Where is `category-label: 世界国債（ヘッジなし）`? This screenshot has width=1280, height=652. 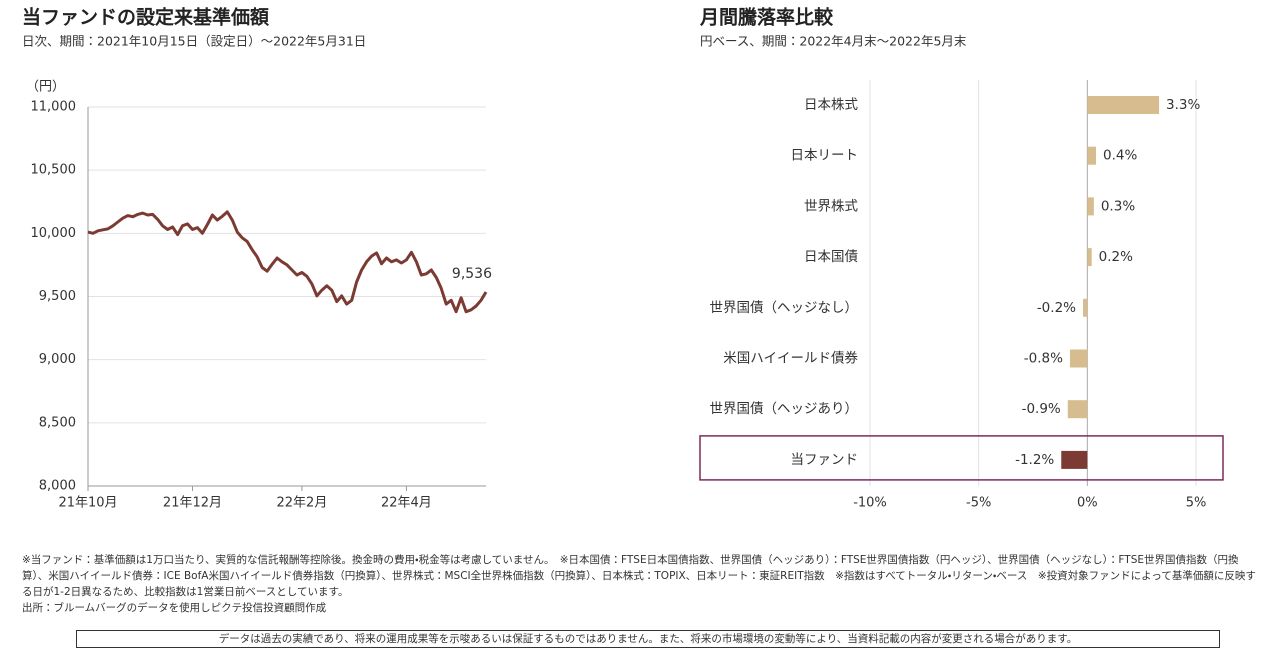
category-label: 世界国債（ヘッジなし） is located at coordinates (784, 308).